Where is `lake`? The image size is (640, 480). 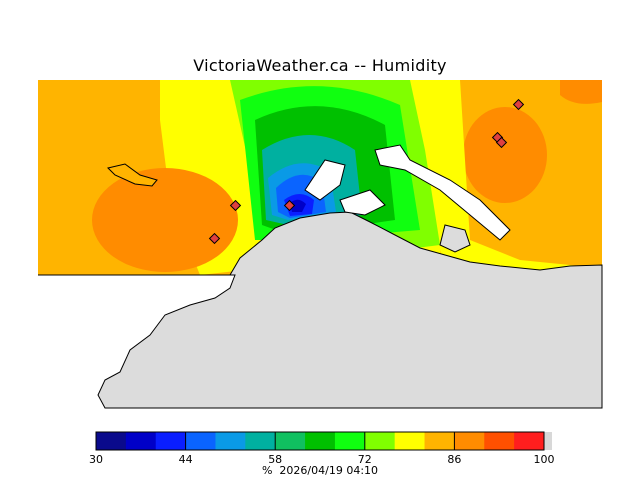 lake is located at coordinates (132, 175).